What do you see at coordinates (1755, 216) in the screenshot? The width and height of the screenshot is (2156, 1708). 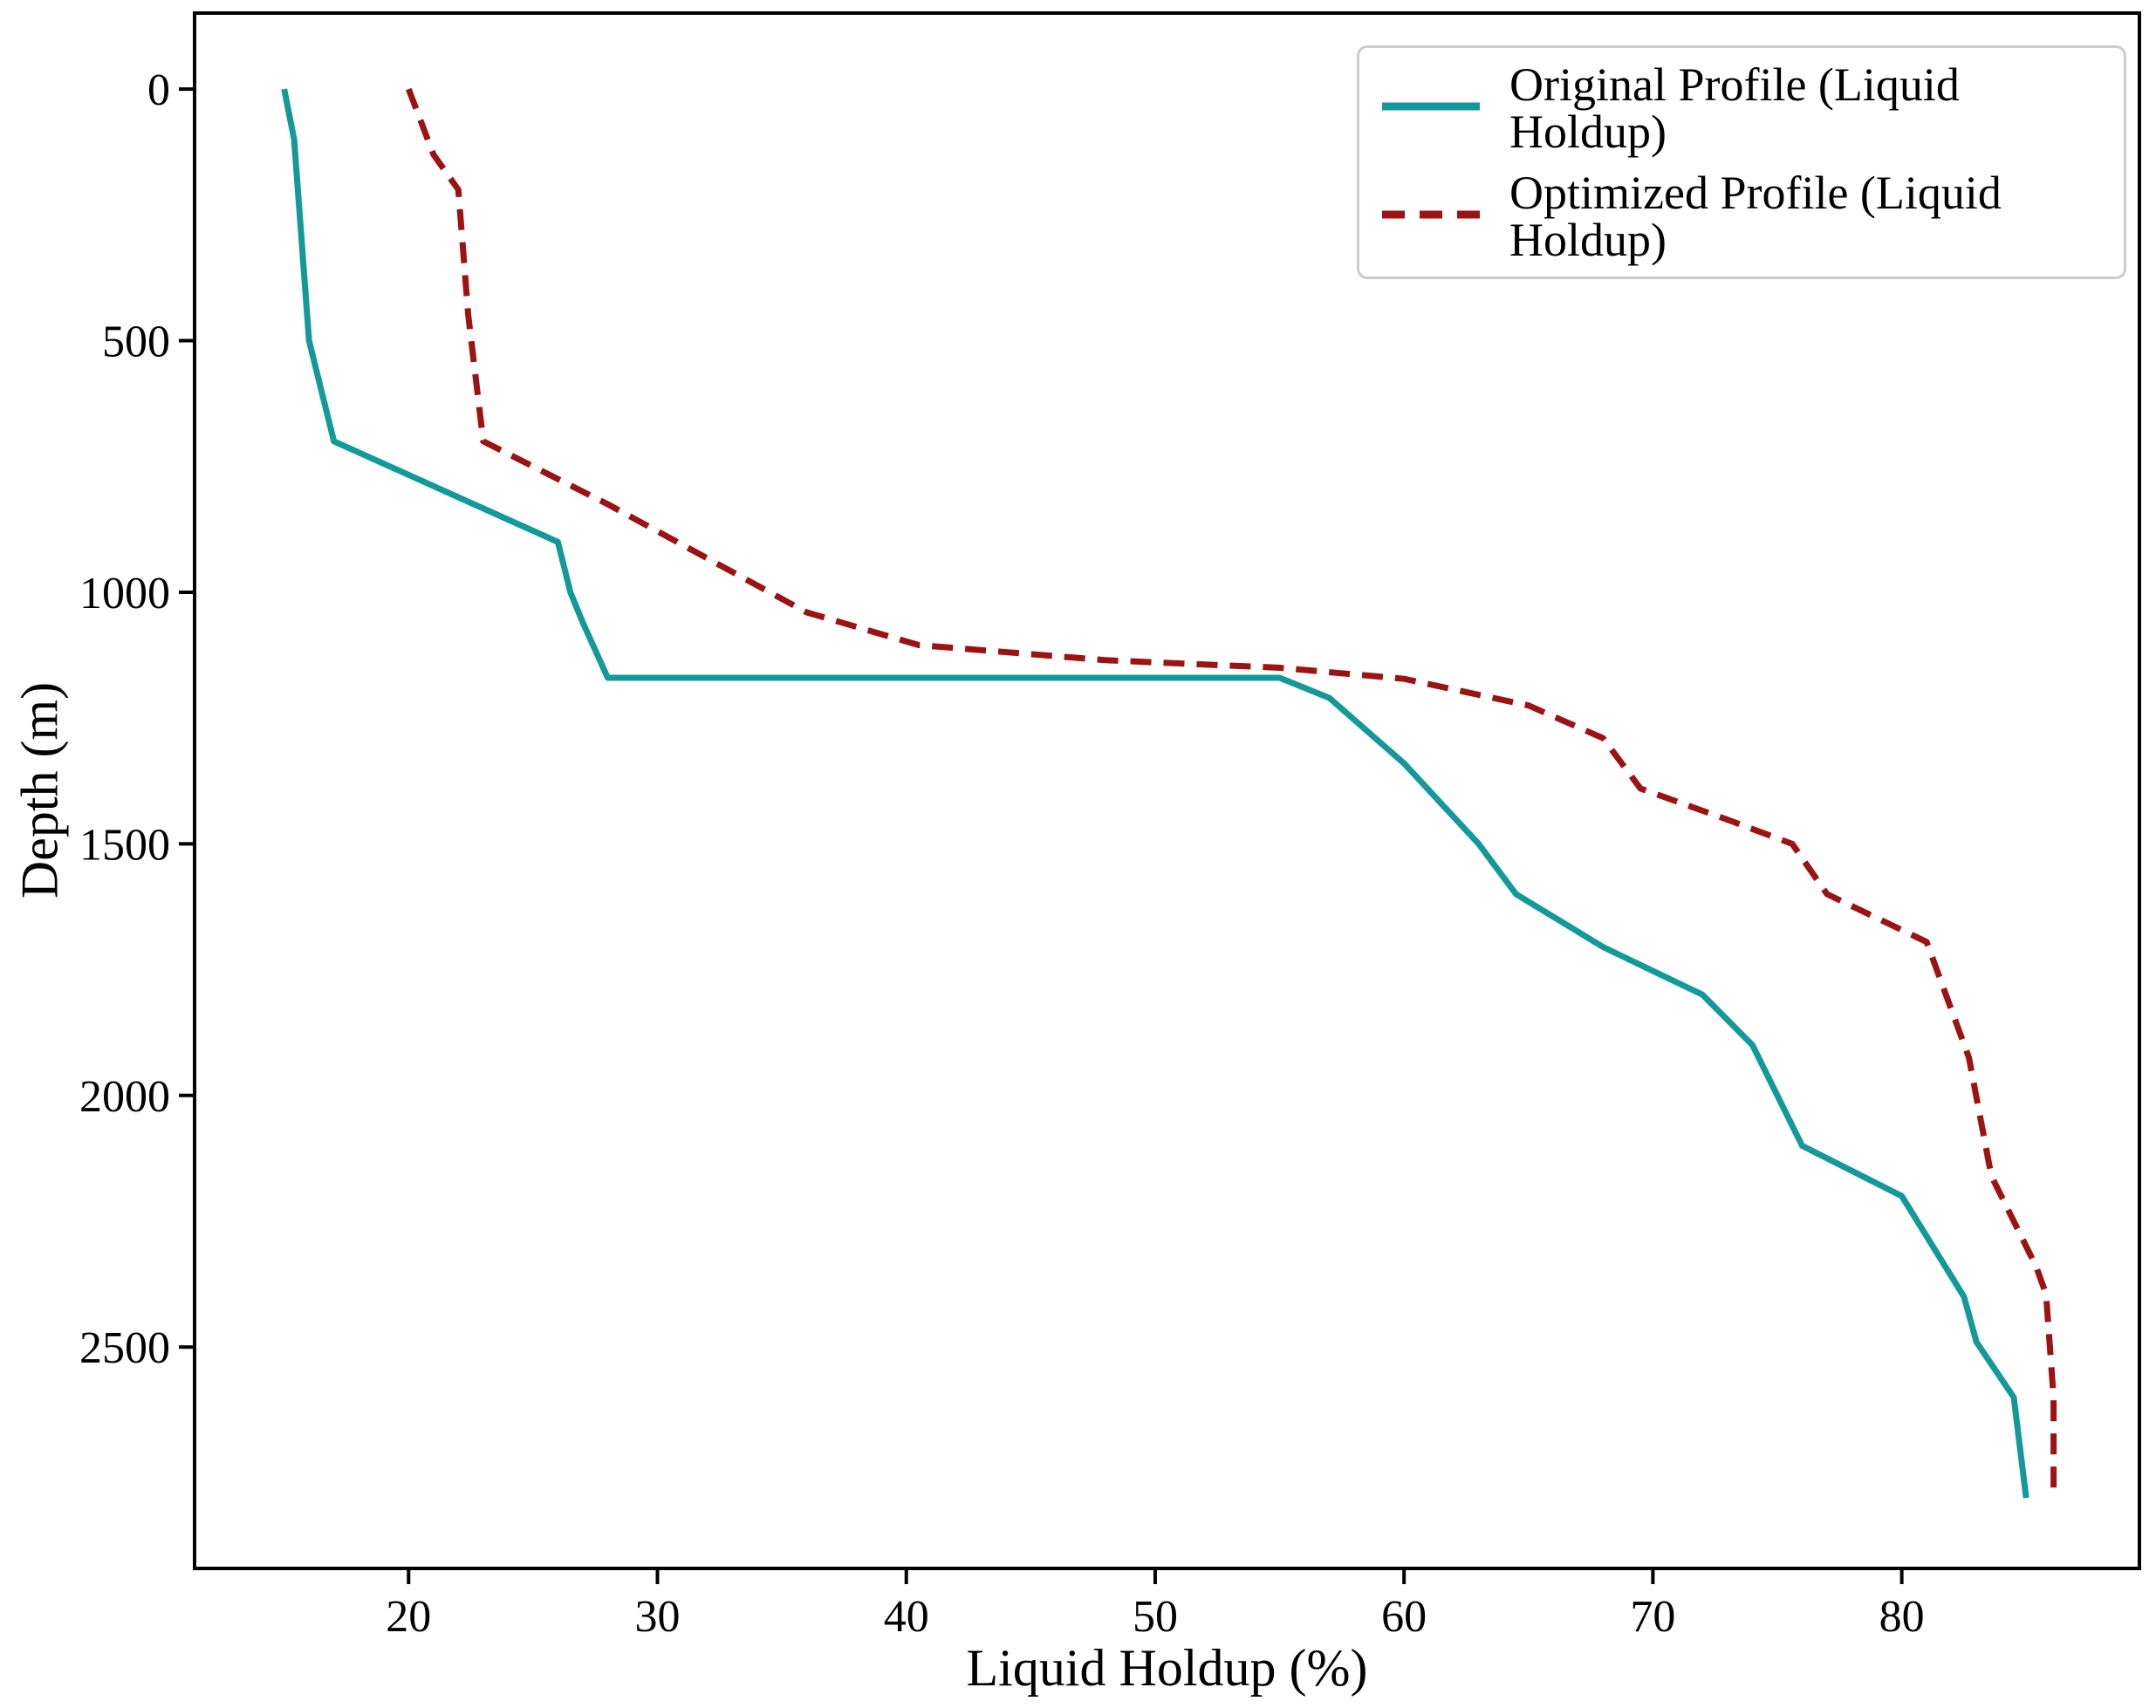 I see `legend-label-optimized: Optimized Profile (Liquid Holdup)` at bounding box center [1755, 216].